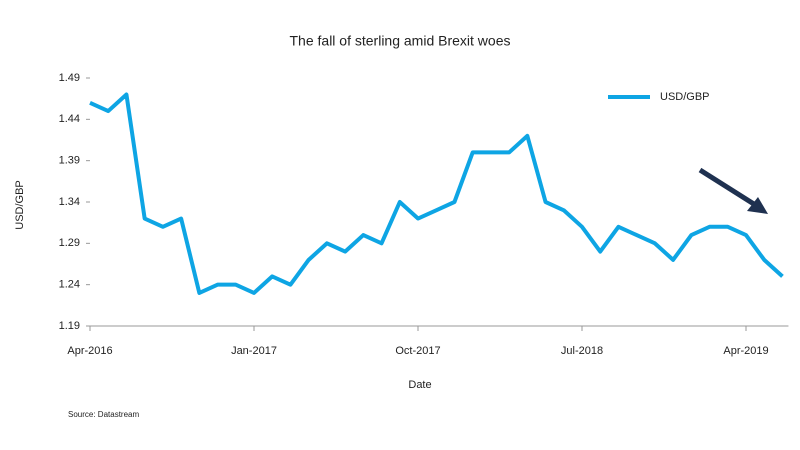 The image size is (800, 450). What do you see at coordinates (582, 351) in the screenshot?
I see `x-tick-label: Jul-2018` at bounding box center [582, 351].